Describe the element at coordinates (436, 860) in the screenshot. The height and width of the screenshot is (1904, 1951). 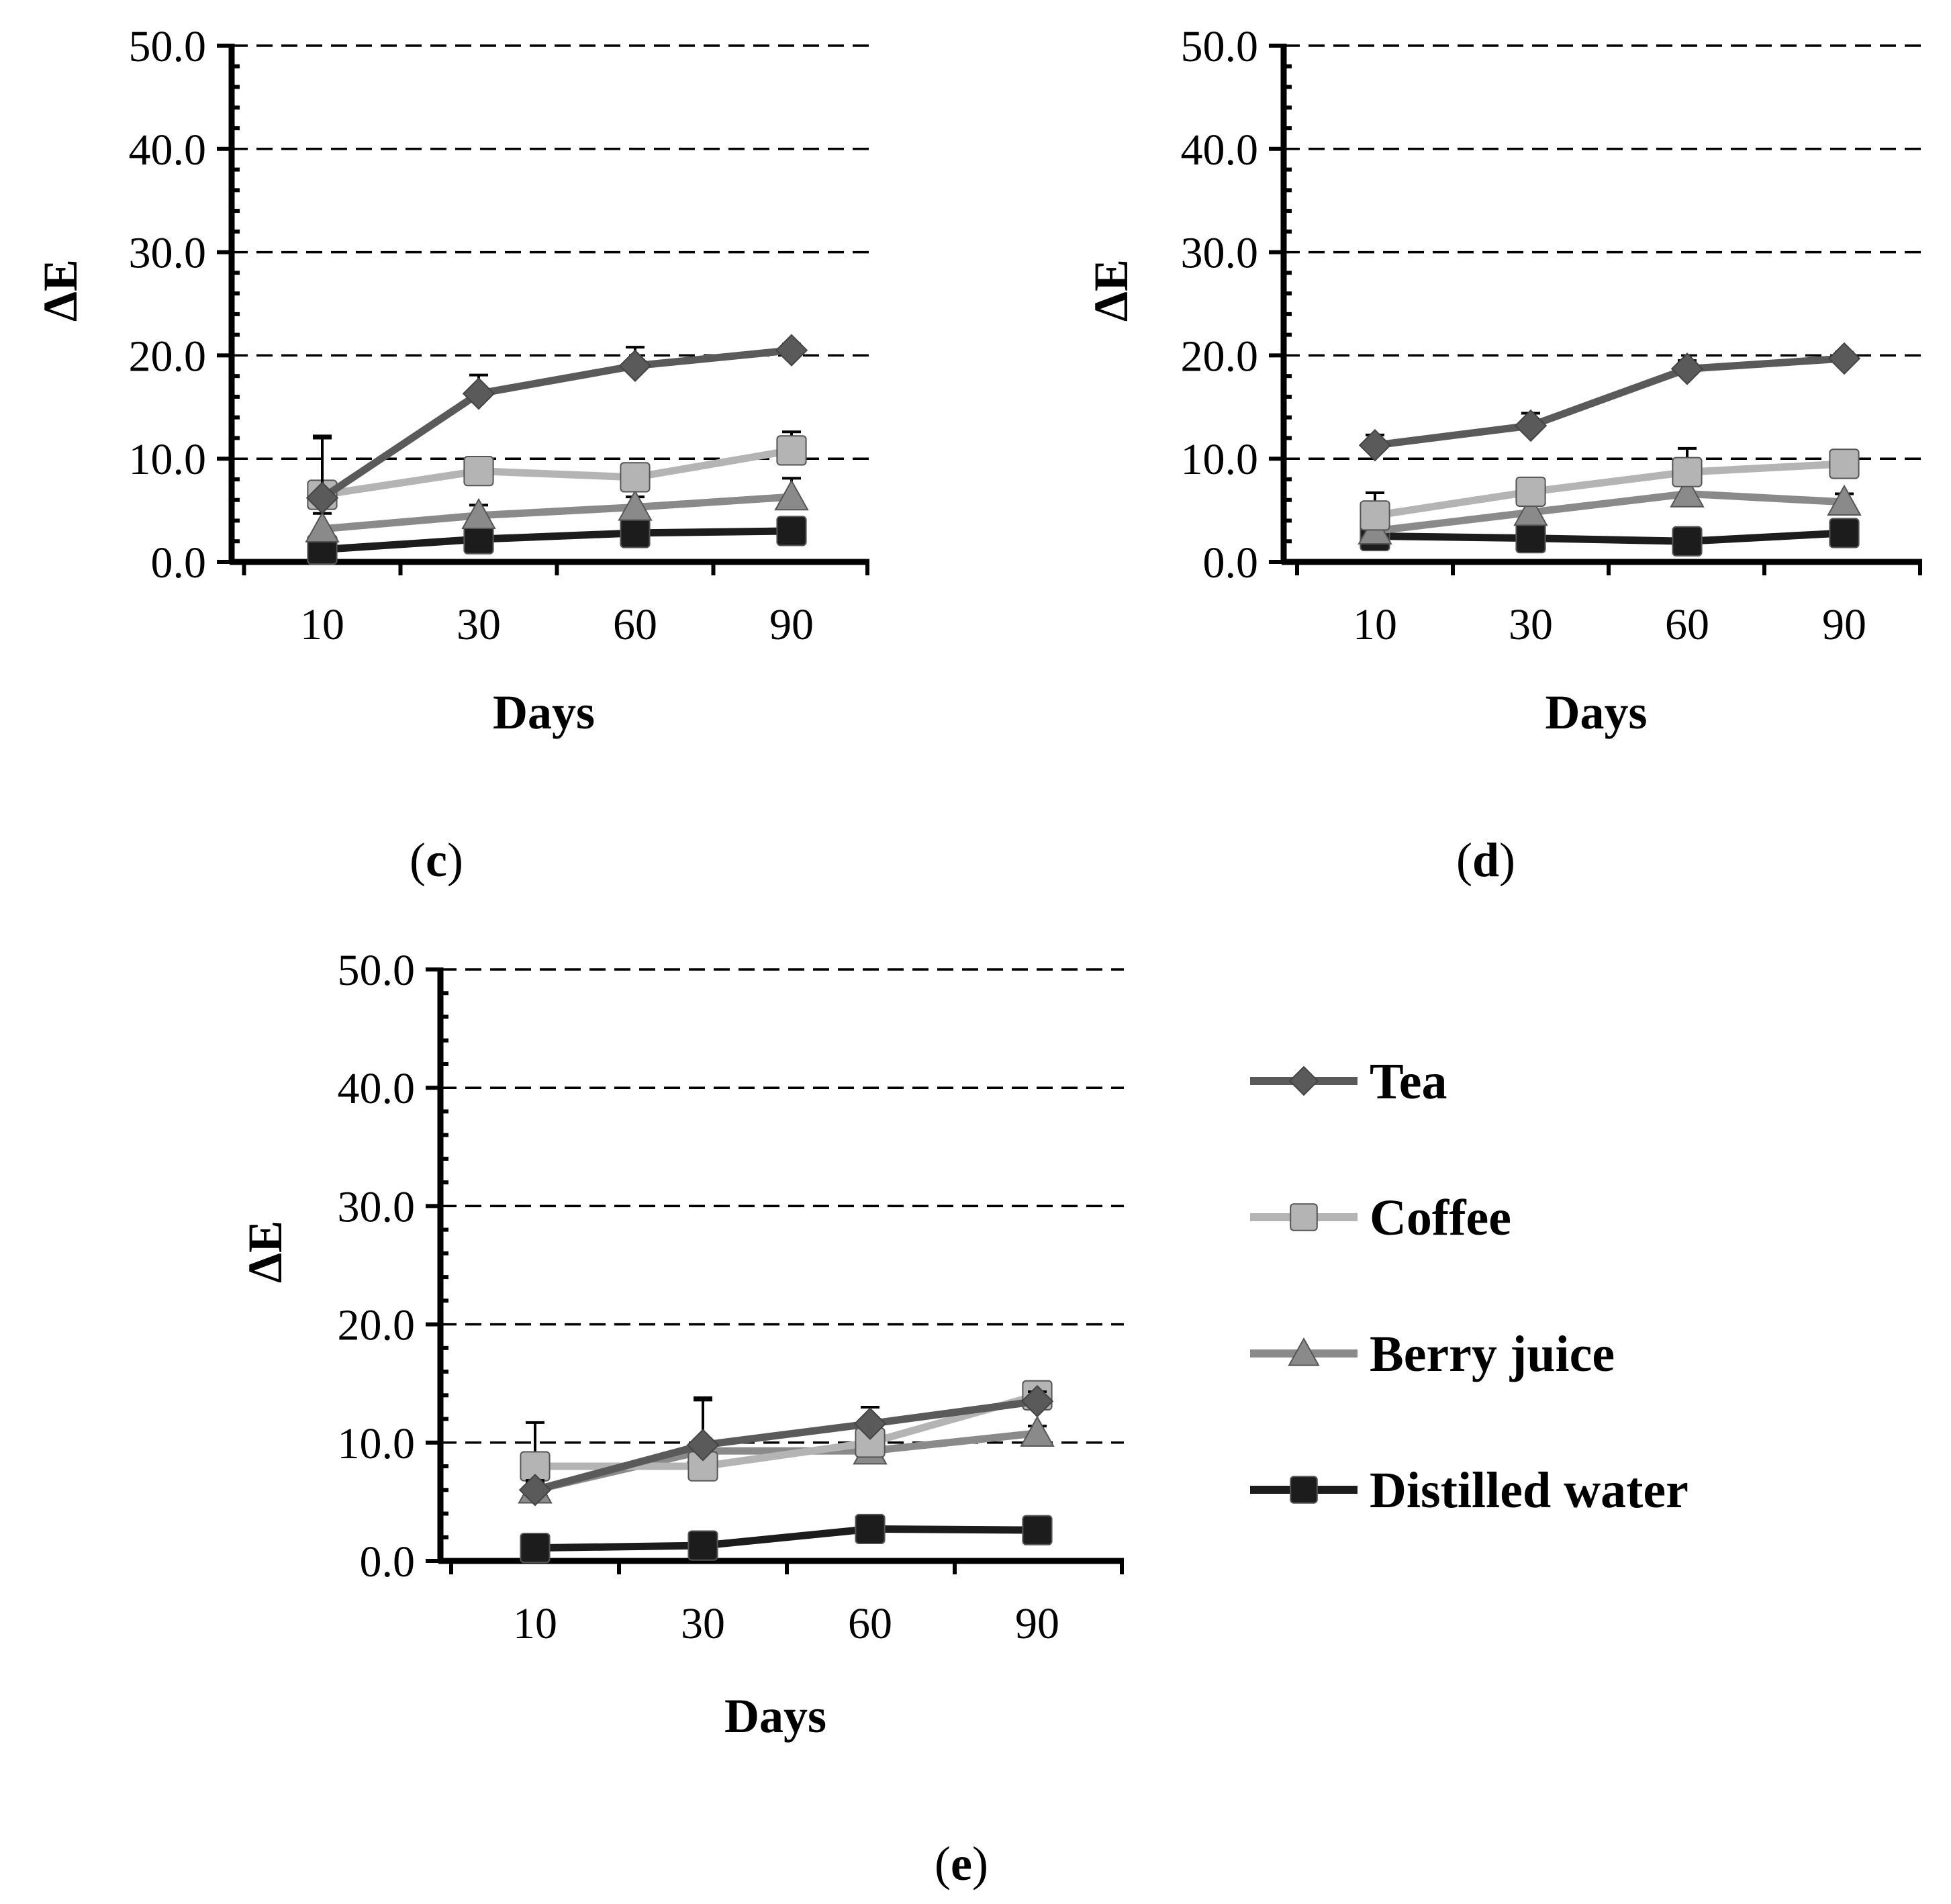
I see `panel-caption: (c)` at that location.